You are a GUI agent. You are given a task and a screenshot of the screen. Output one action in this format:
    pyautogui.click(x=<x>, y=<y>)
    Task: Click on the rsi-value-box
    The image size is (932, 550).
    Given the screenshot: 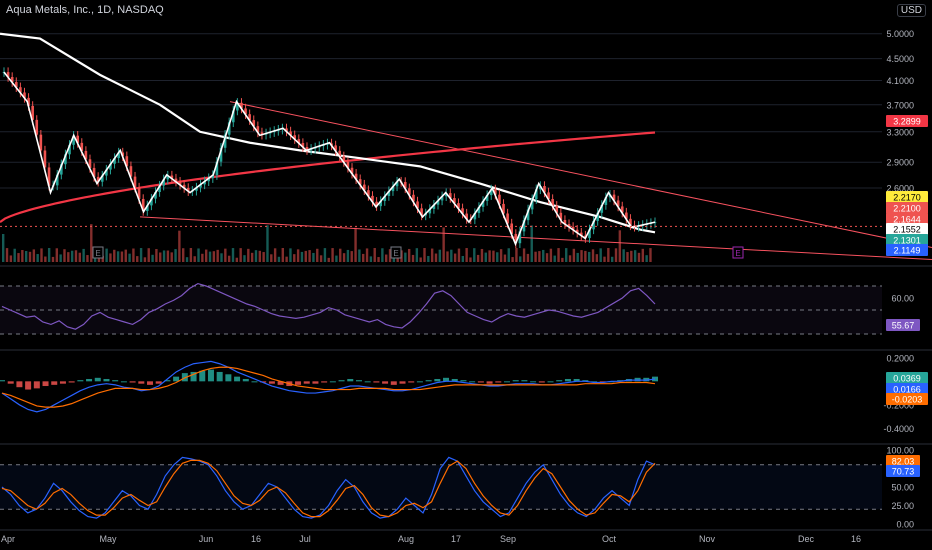 What is the action you would take?
    pyautogui.click(x=903, y=325)
    